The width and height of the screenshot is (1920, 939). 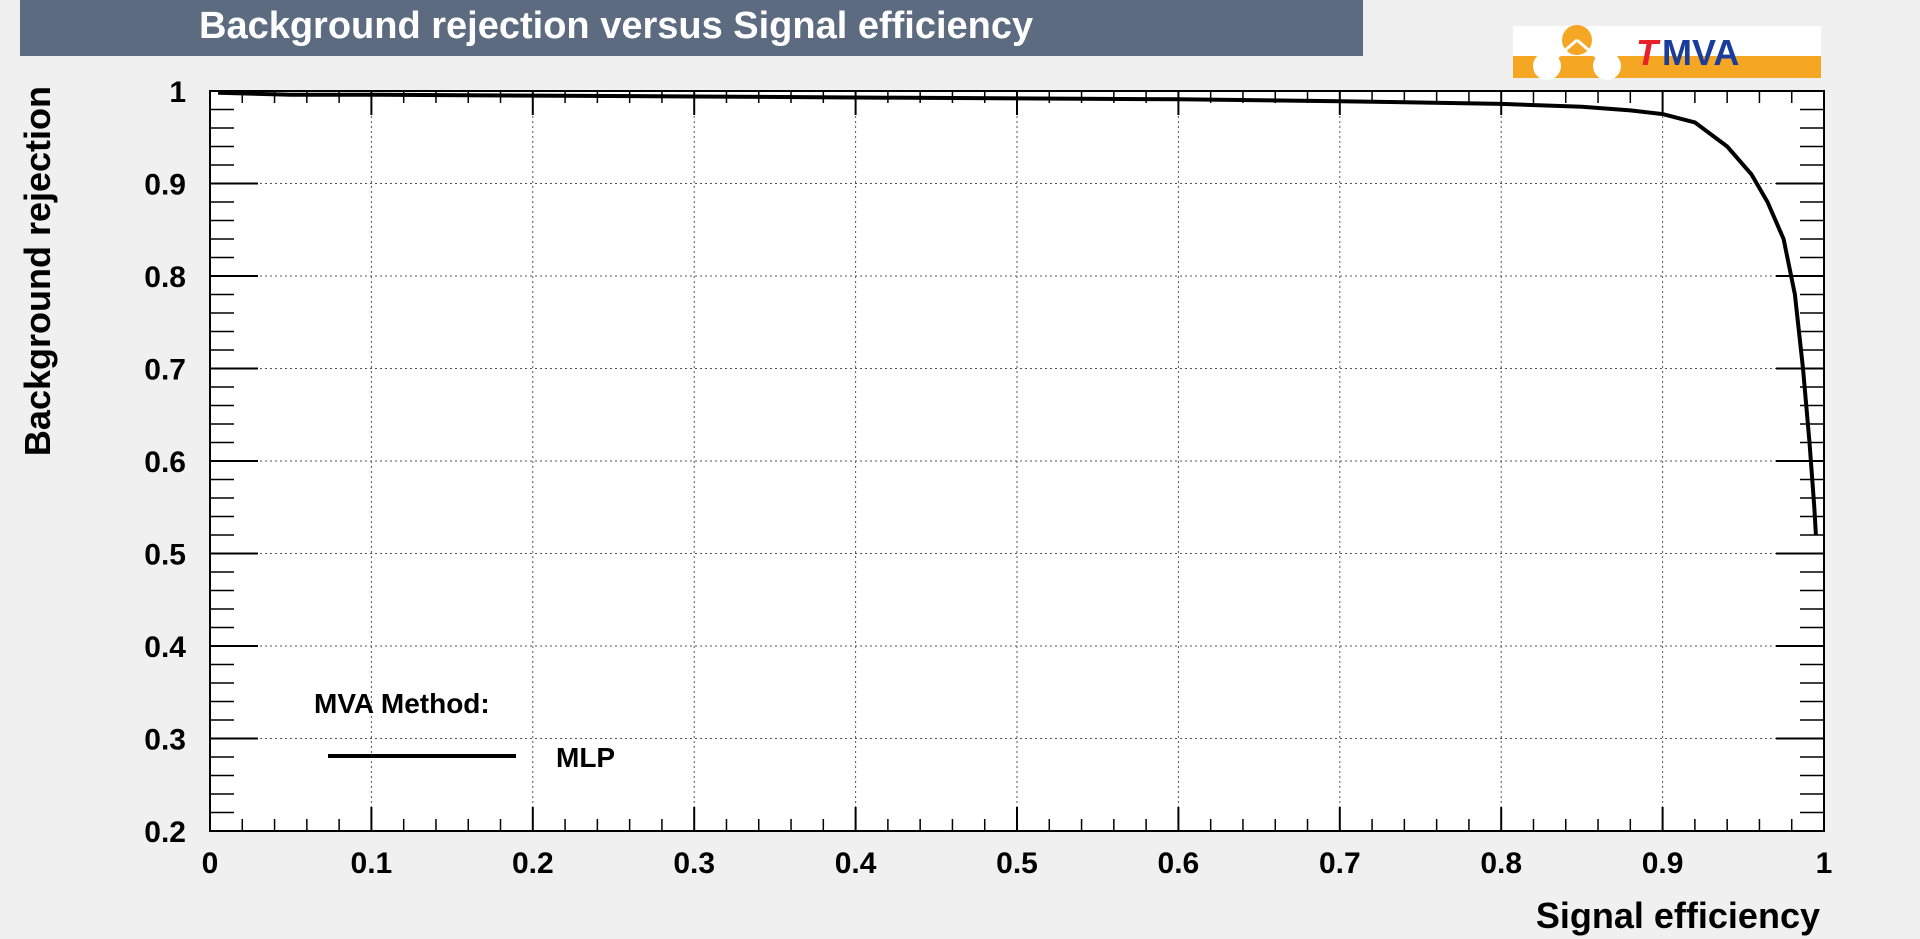 What do you see at coordinates (165, 647) in the screenshot?
I see `y-tick-label: 0.4` at bounding box center [165, 647].